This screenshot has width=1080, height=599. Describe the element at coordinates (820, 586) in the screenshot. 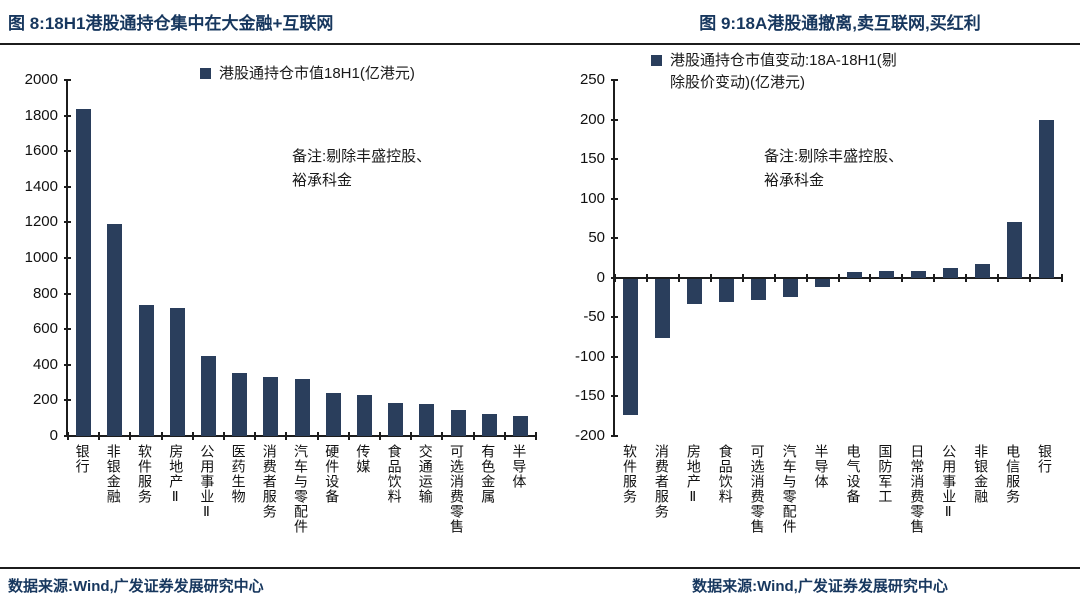

I see `figure9-source: 数据来源:Wind,广发证券发展研究中心` at that location.